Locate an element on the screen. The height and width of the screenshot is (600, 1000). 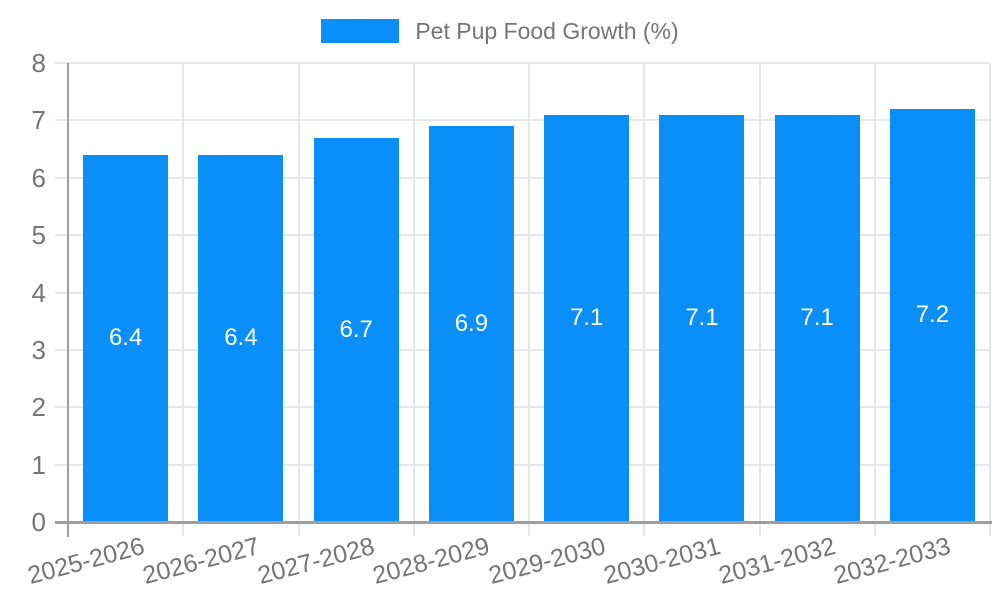
bar-value-label: 6.7 is located at coordinates (356, 329).